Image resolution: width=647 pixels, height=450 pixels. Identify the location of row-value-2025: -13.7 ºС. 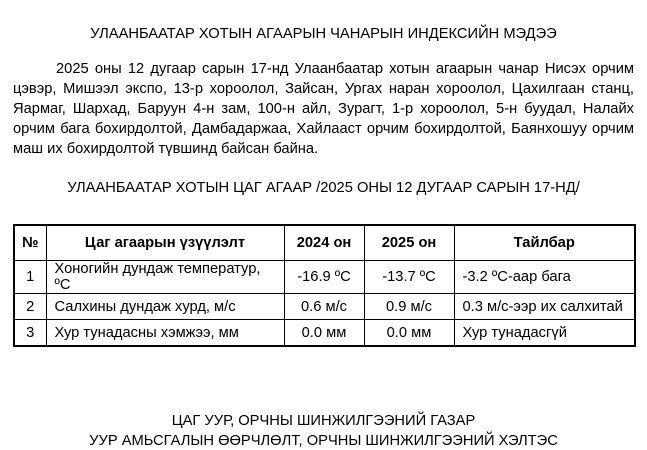
(409, 277).